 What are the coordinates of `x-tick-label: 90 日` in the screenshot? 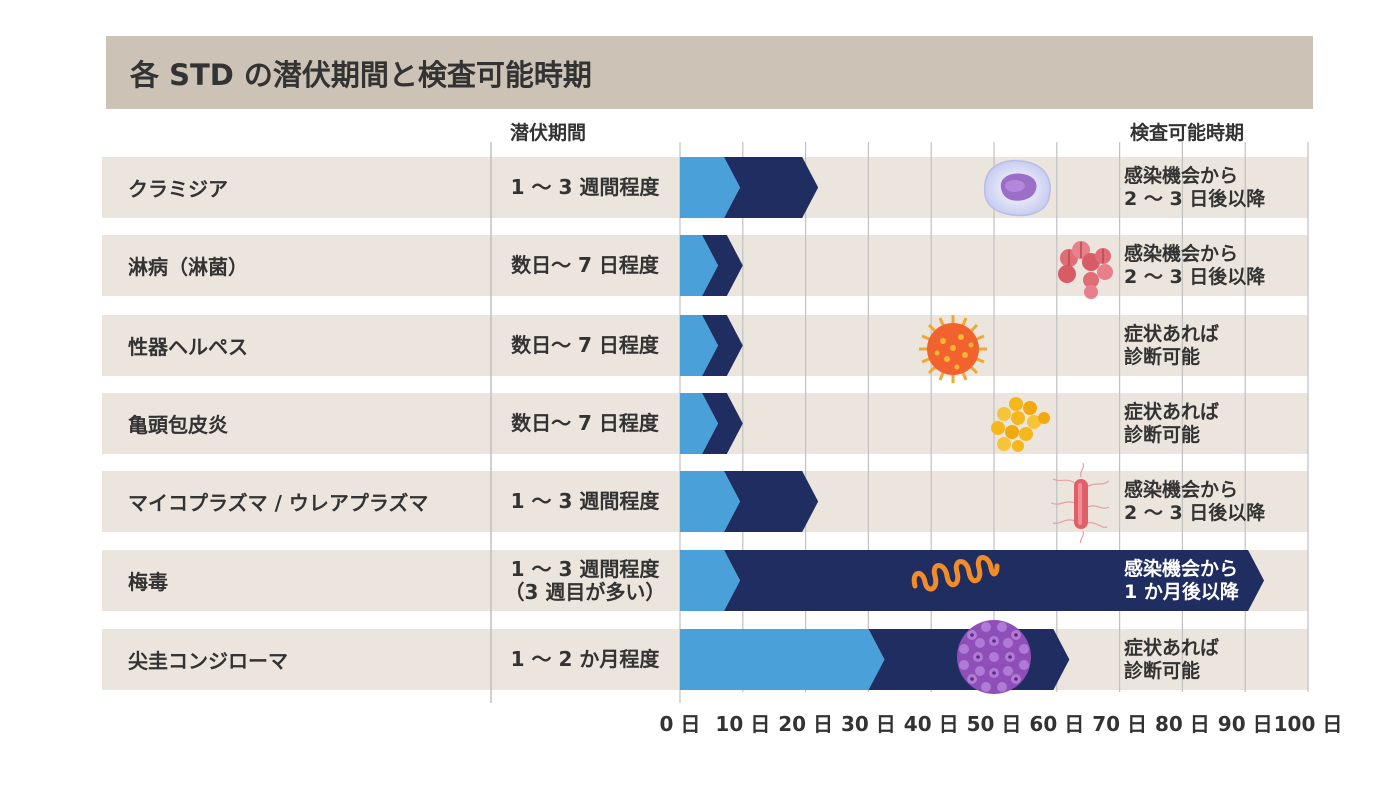 It's located at (1245, 724).